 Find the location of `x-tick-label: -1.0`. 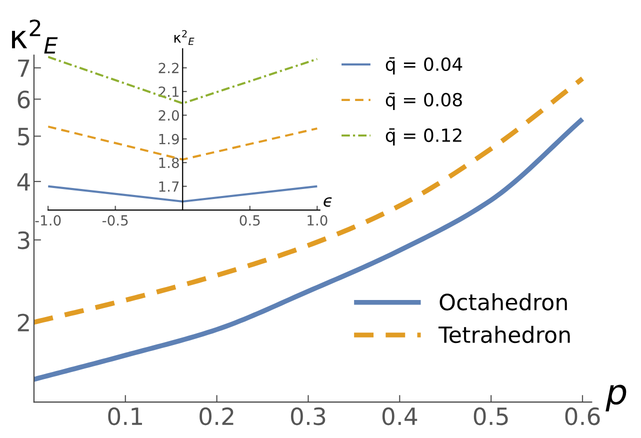

x-tick-label: -1.0 is located at coordinates (48, 220).